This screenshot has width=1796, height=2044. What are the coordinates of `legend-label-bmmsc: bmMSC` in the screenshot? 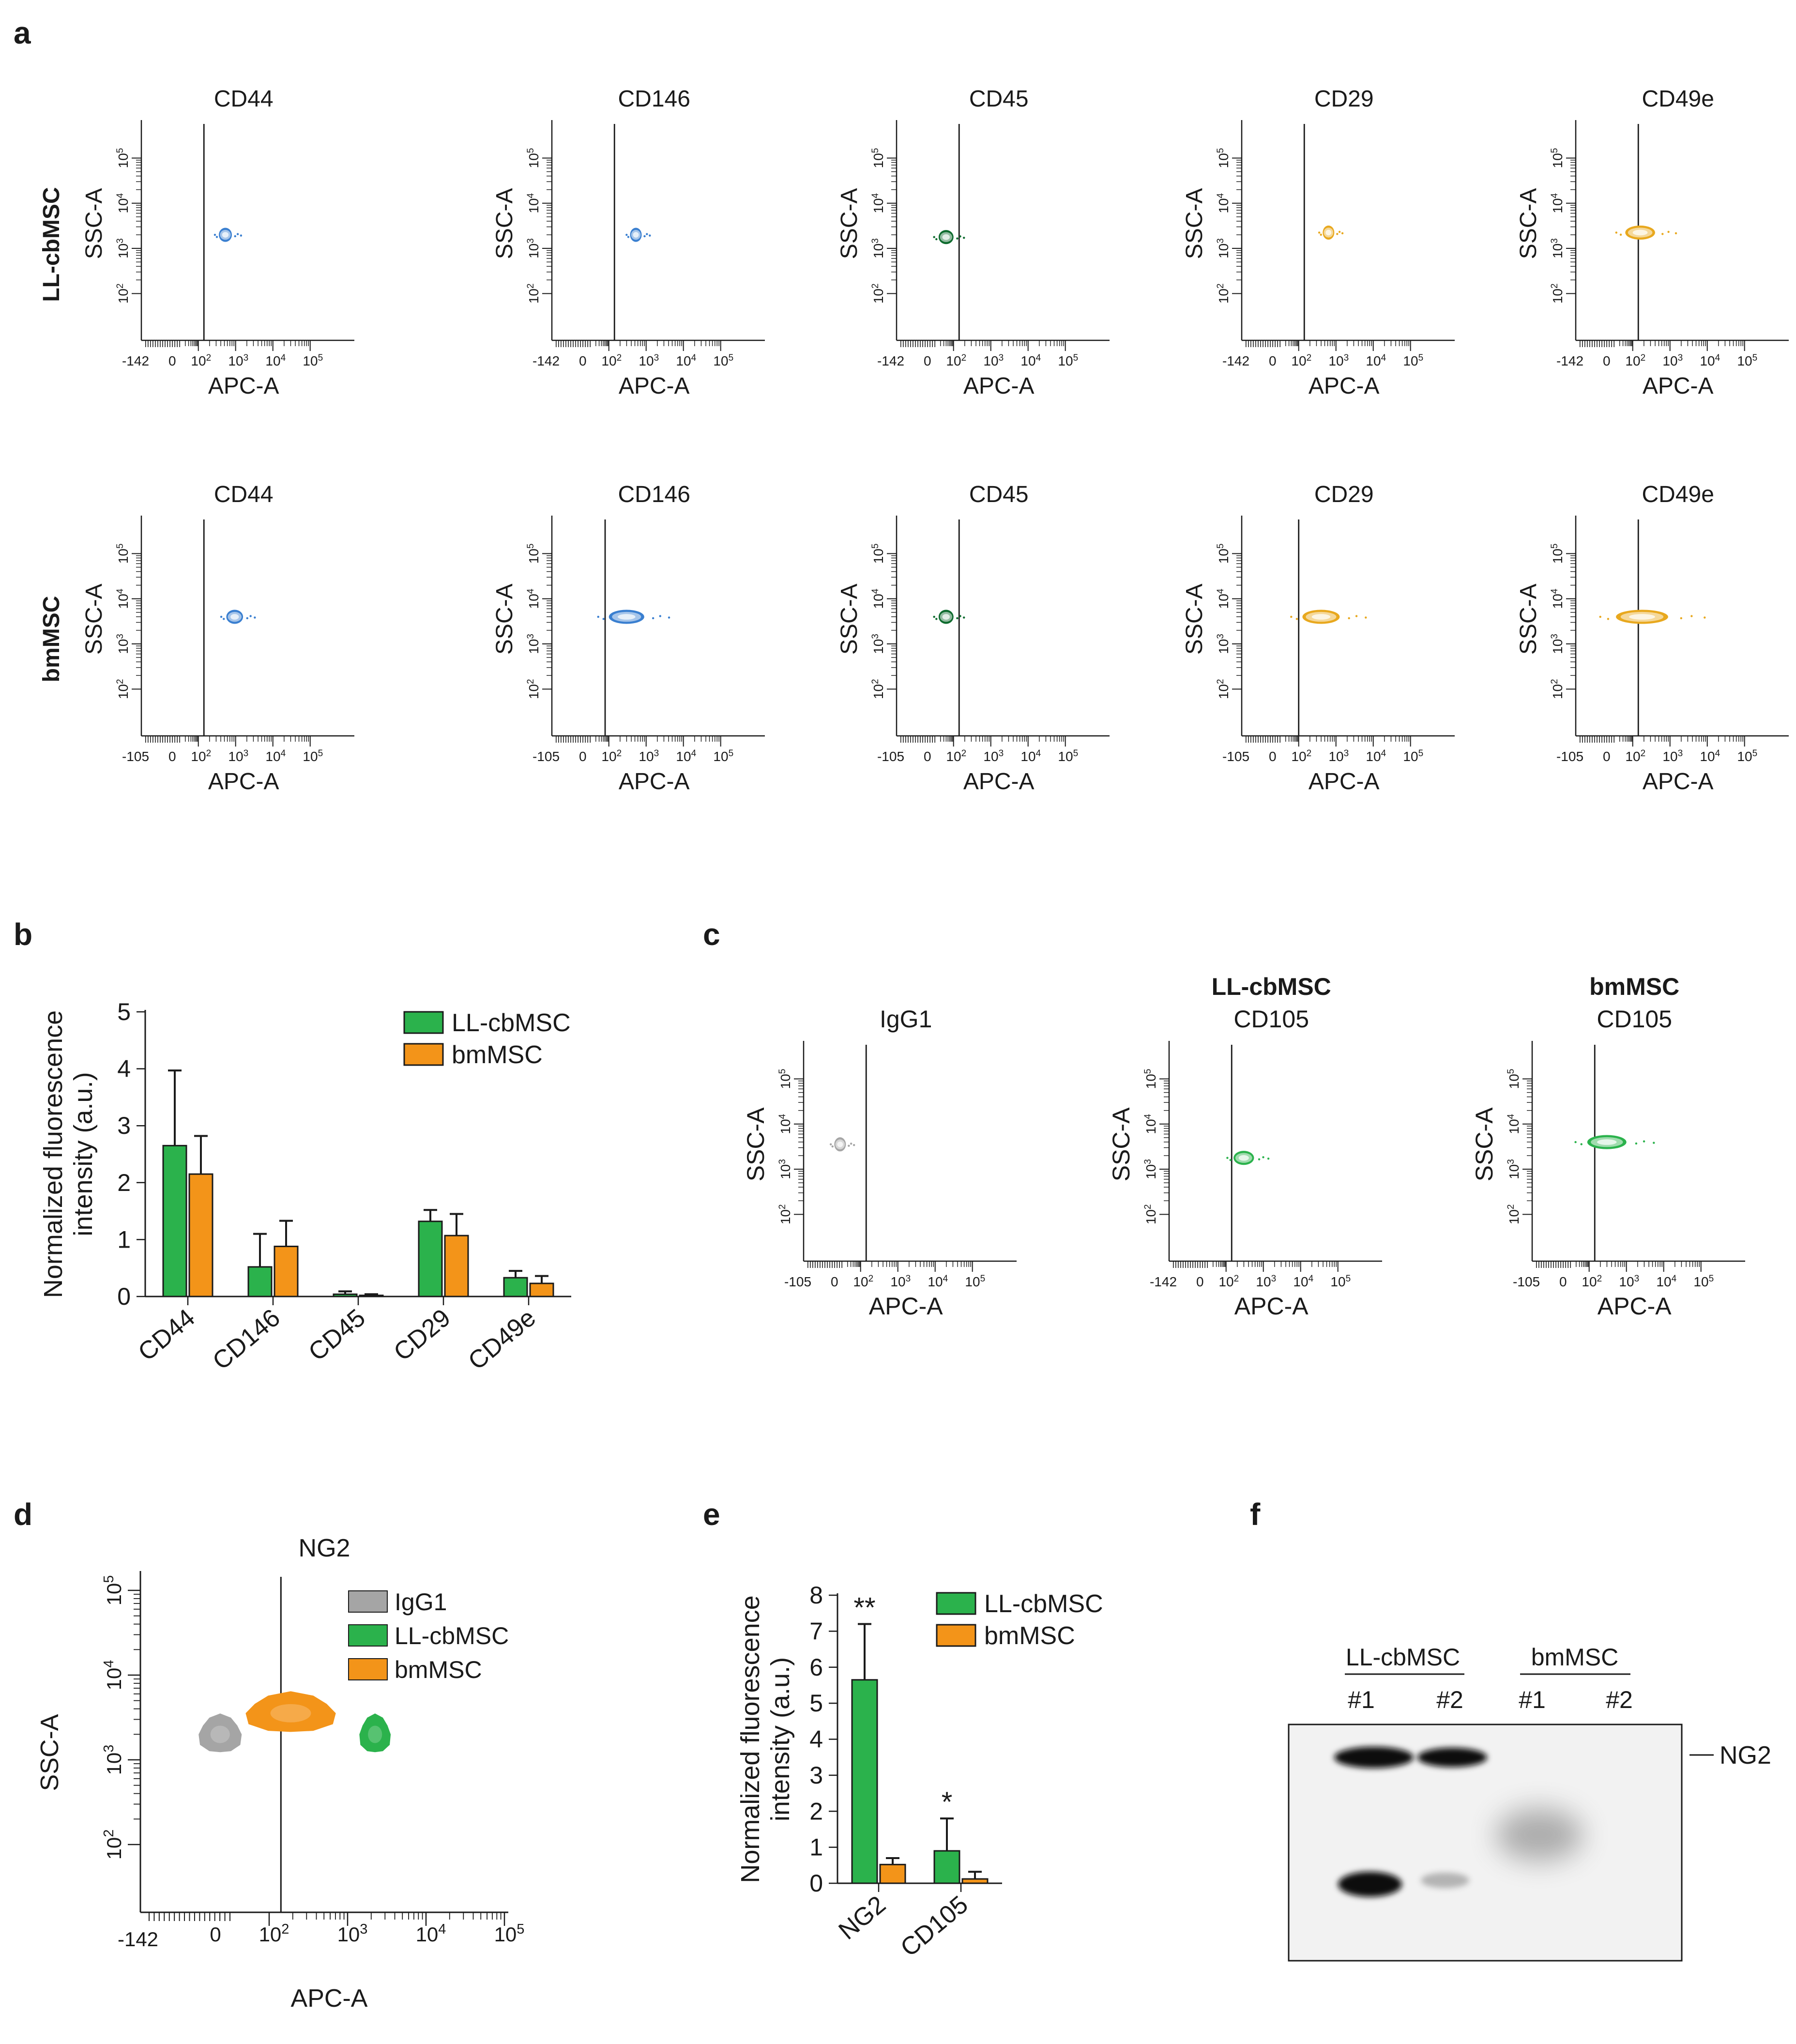 It's located at (1029, 1636).